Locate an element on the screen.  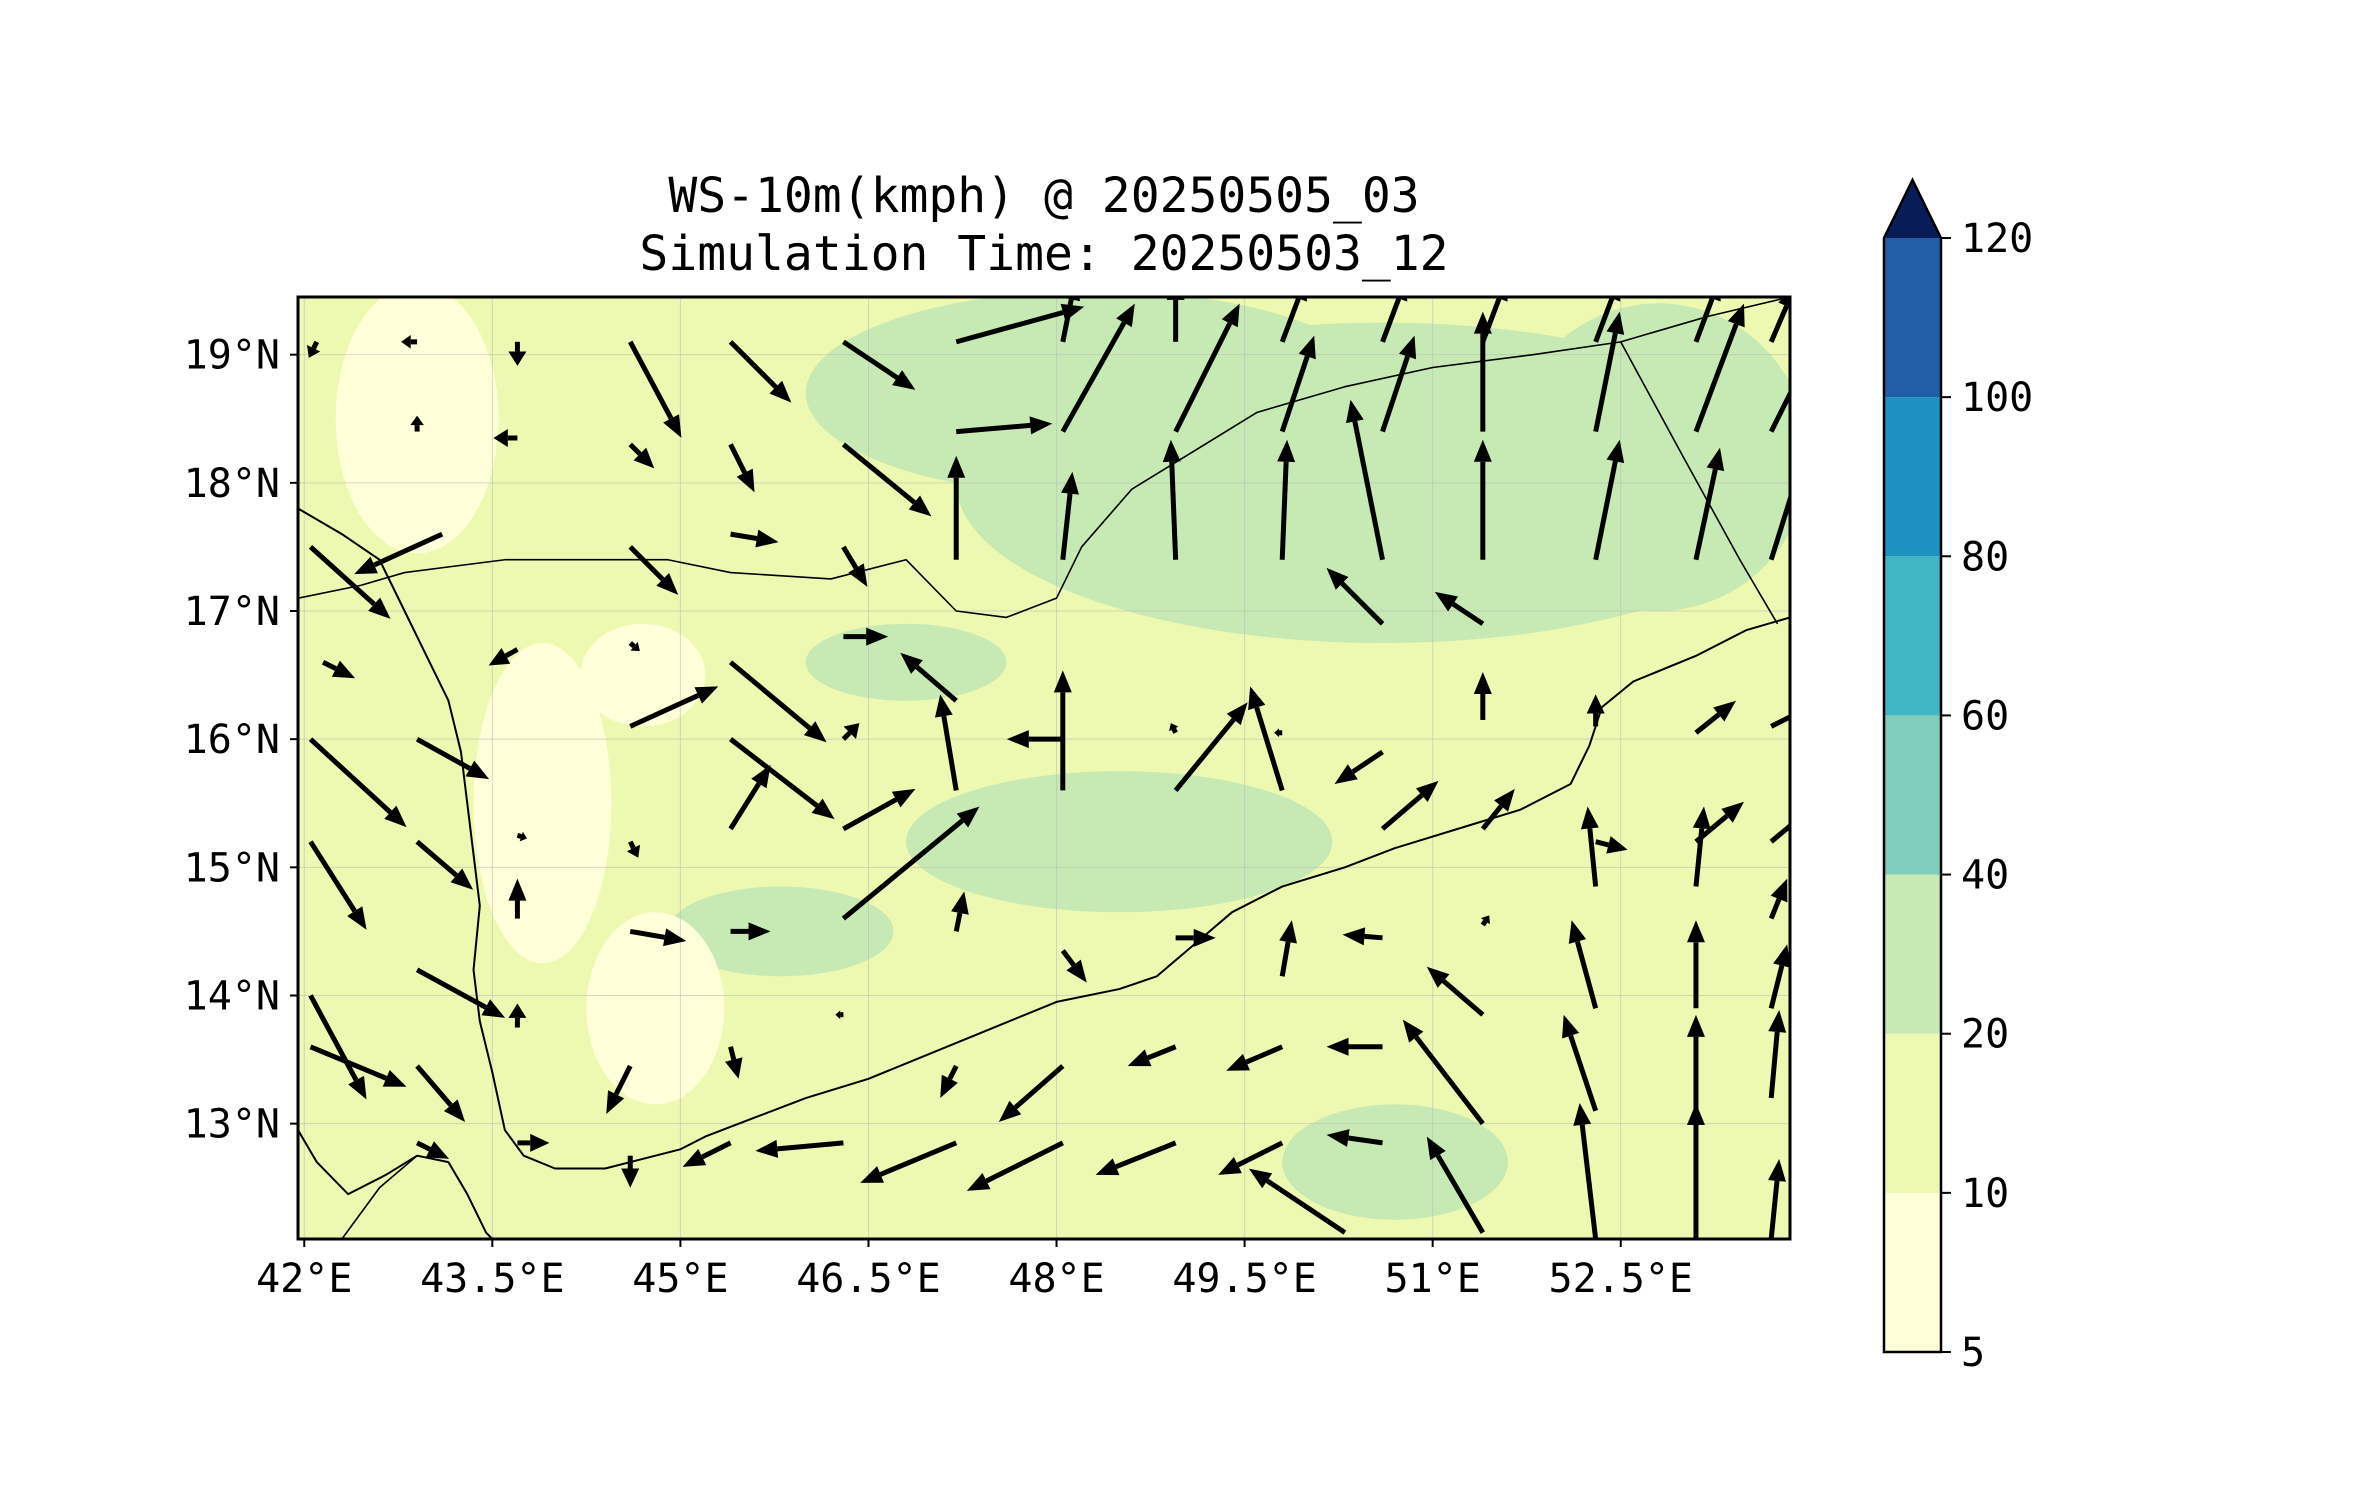
colorbar-label-7: 120 is located at coordinates (1997, 239).